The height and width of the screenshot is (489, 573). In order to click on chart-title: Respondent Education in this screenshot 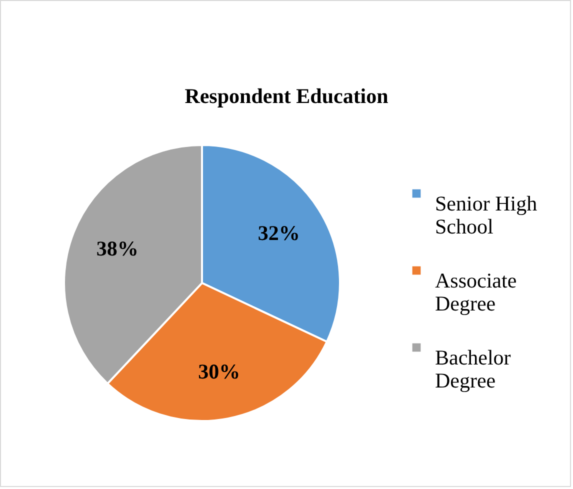, I will do `click(286, 96)`.